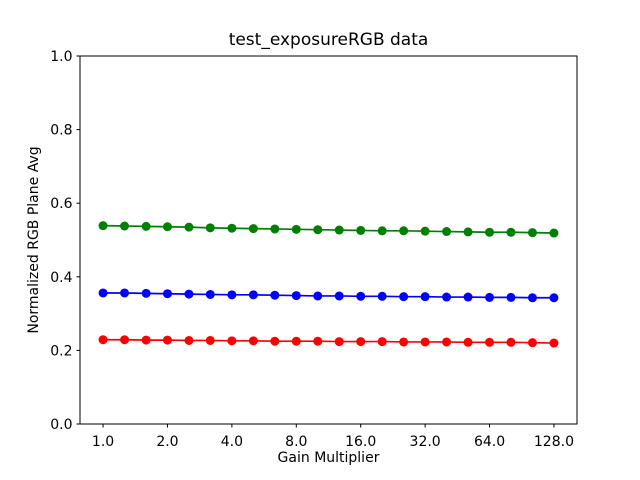  Describe the element at coordinates (329, 458) in the screenshot. I see `x-axis-label: Gain Multiplier` at that location.